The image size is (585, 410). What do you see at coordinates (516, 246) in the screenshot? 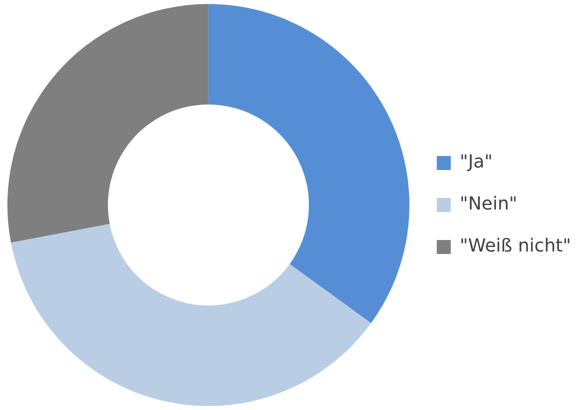
I see `legend-label: "Weiß nicht"` at bounding box center [516, 246].